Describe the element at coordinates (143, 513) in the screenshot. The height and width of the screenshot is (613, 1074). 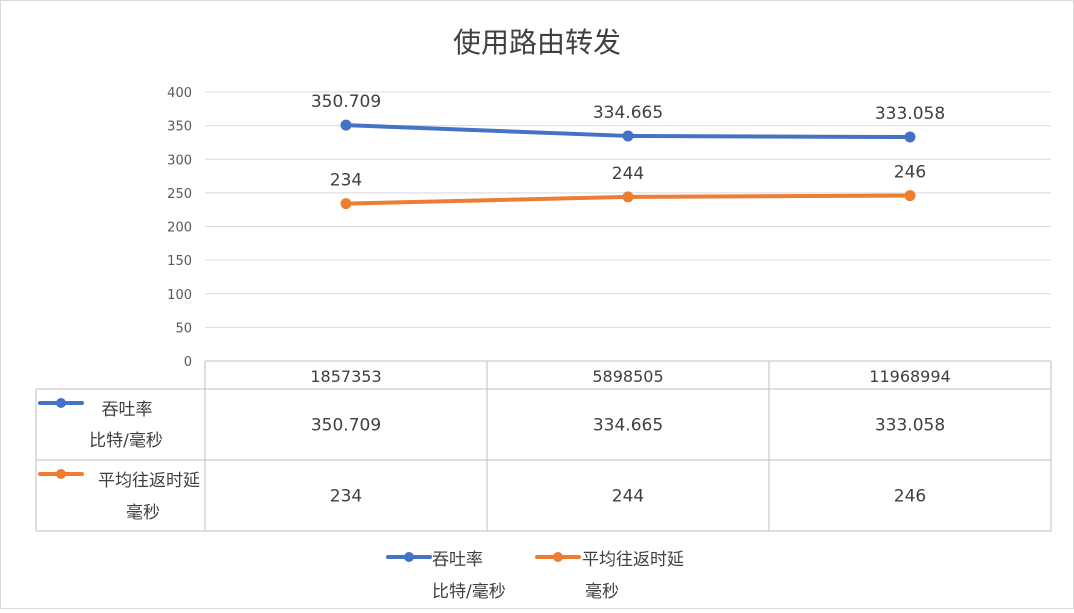
I see `table-series-unit: 毫秒` at that location.